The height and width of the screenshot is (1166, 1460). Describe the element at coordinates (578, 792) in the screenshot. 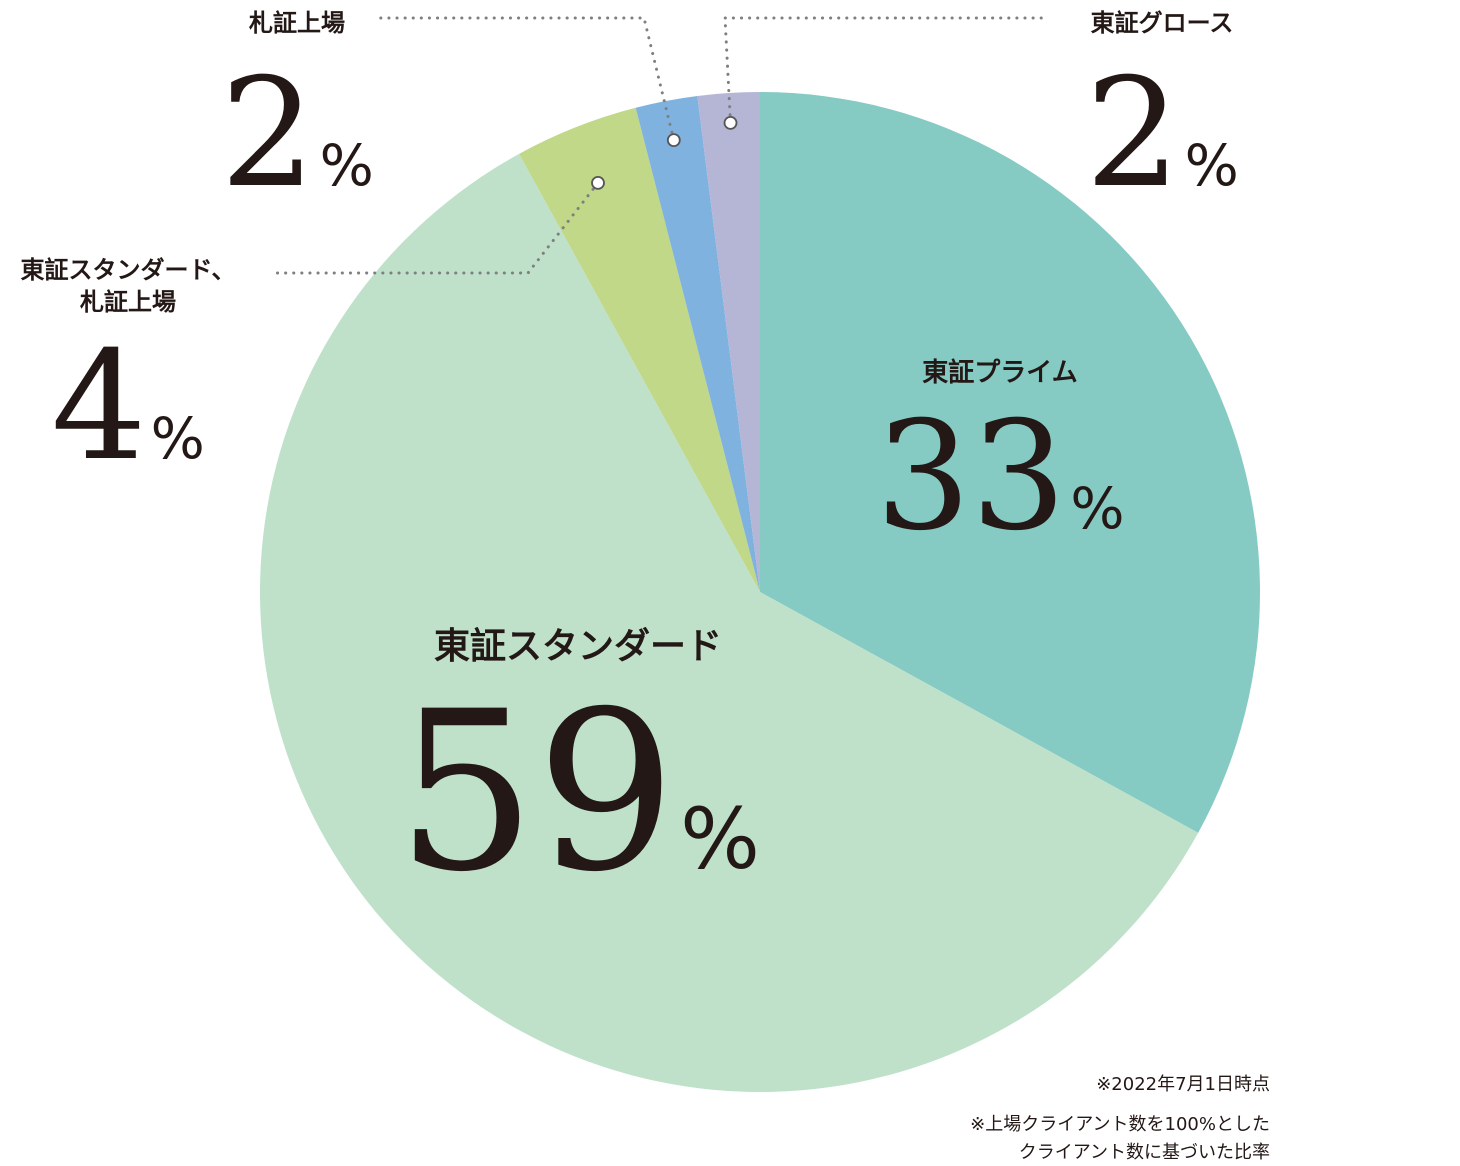

I see `slice-value-2: 59%` at that location.